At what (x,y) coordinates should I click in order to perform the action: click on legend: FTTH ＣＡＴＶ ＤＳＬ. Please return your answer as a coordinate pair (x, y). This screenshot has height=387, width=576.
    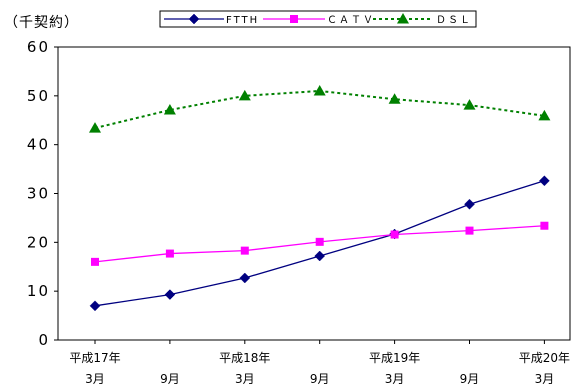
    Looking at the image, I should click on (318, 19).